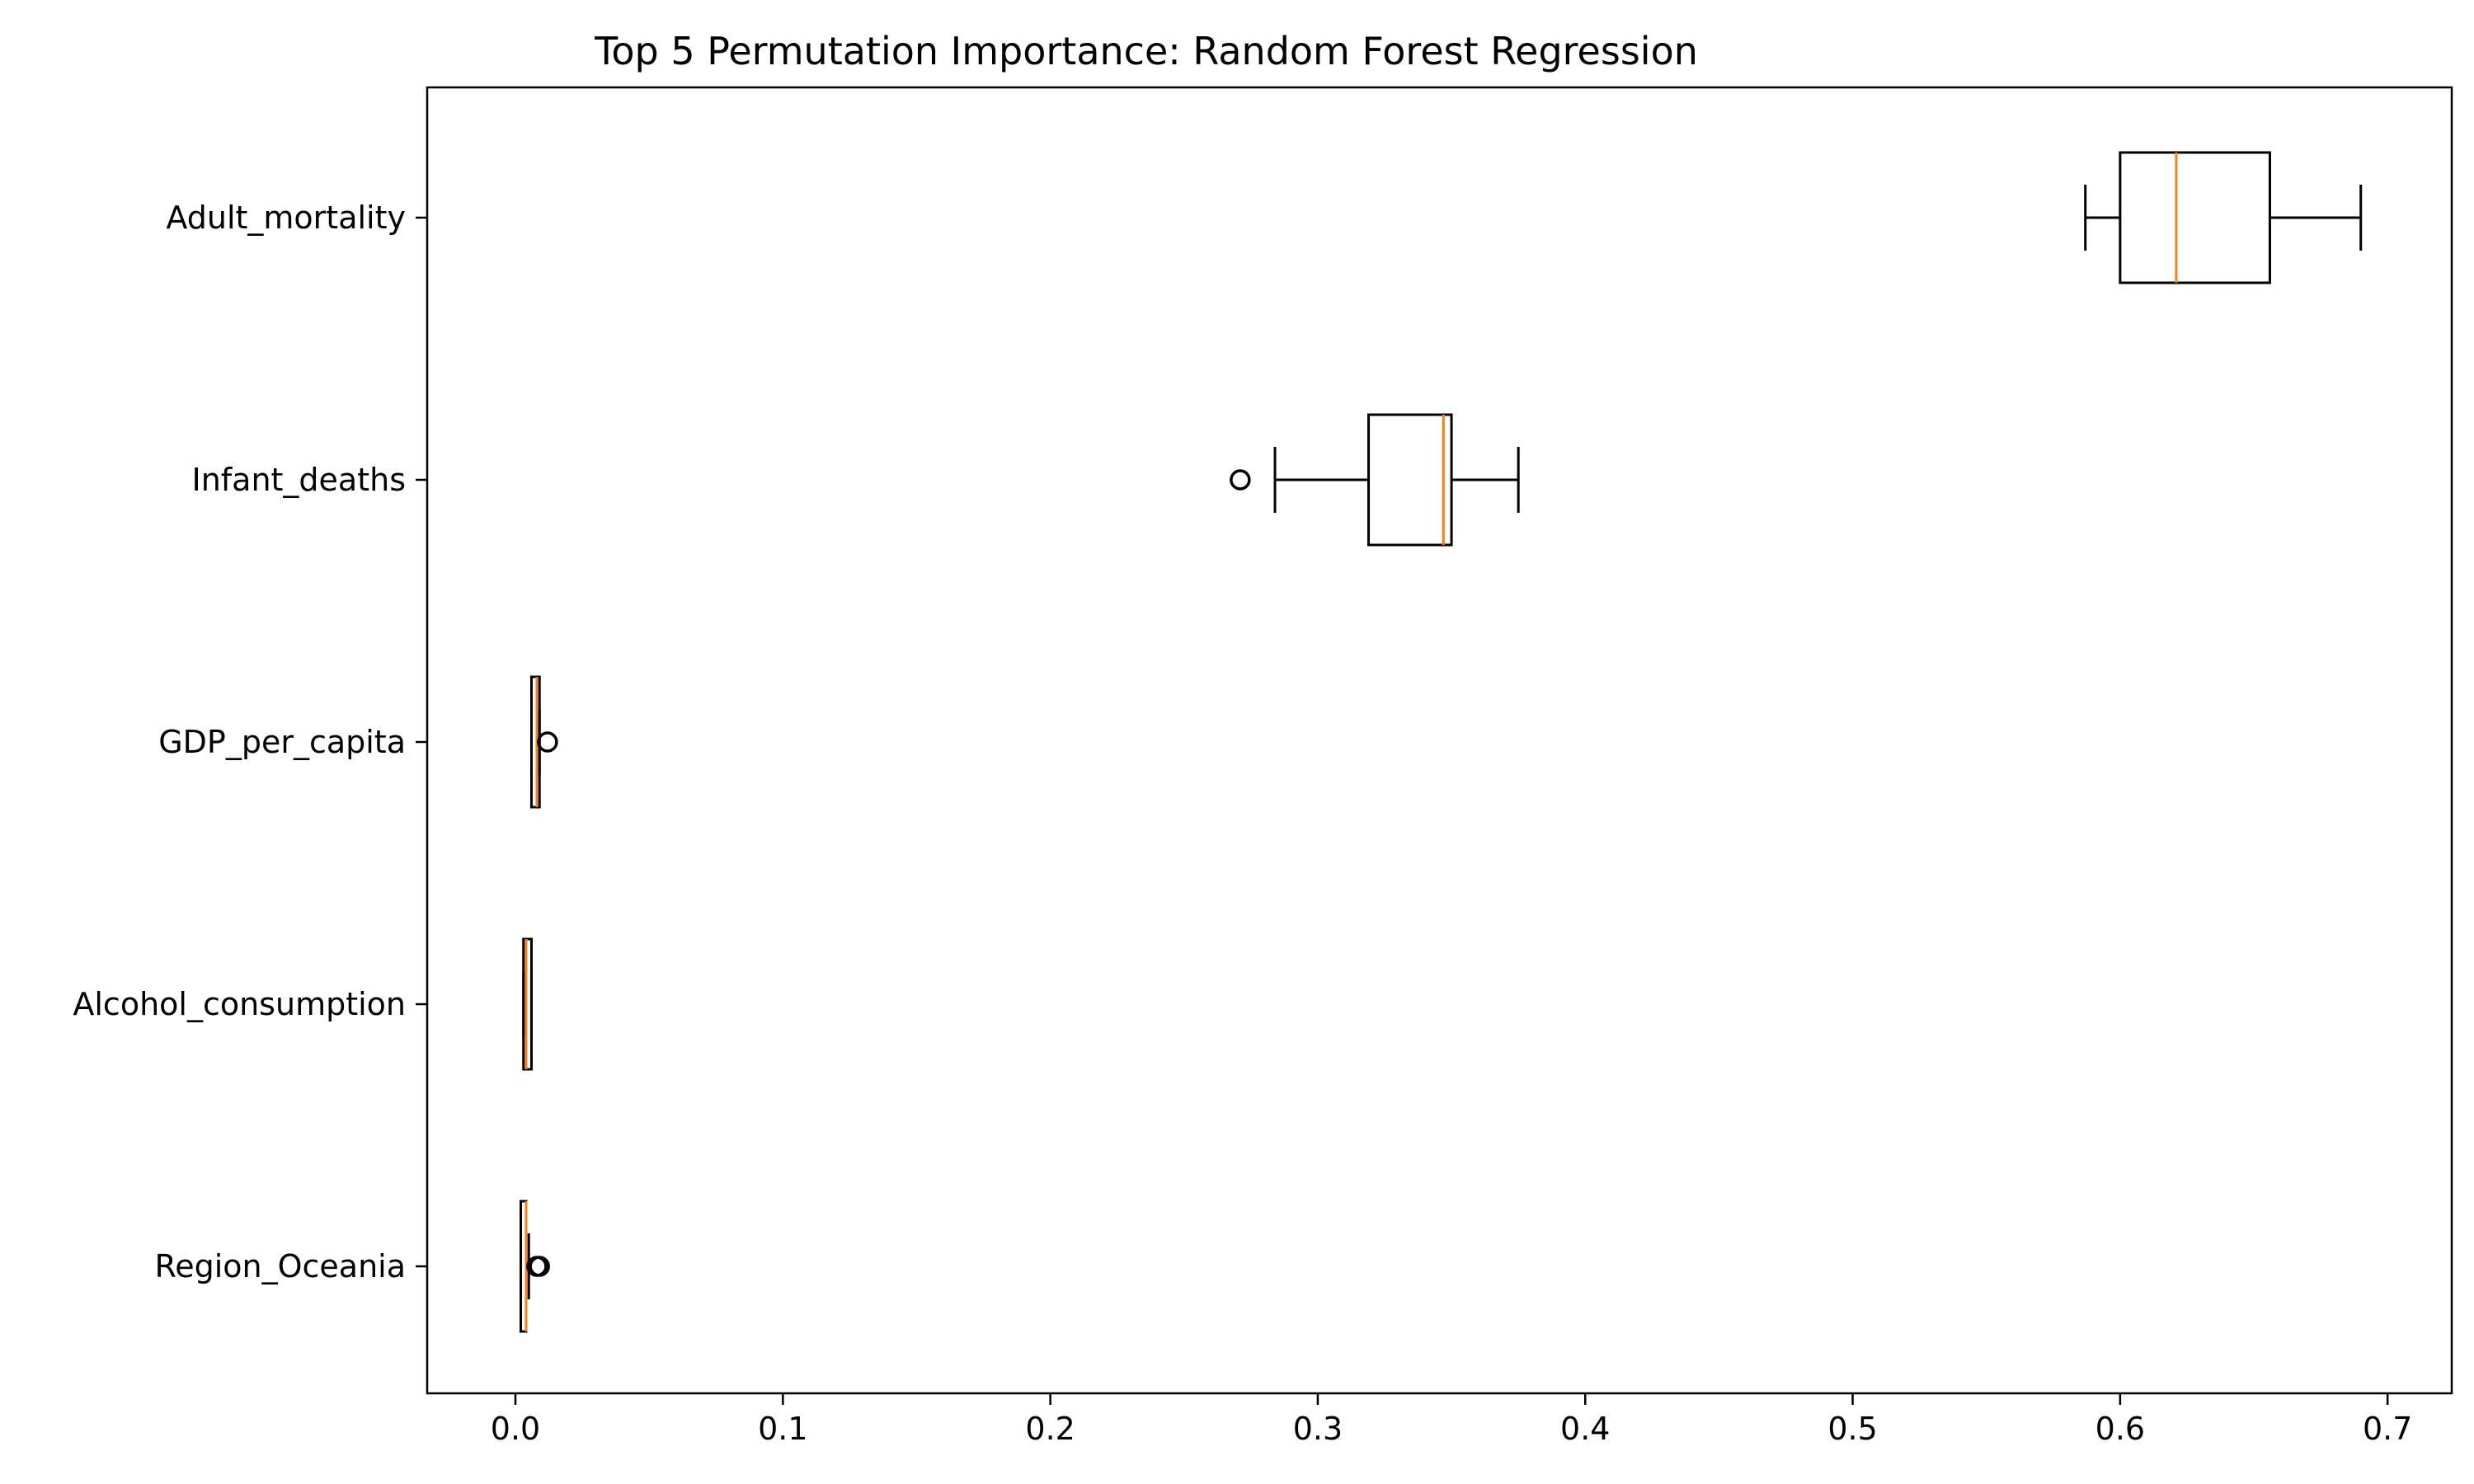  What do you see at coordinates (1050, 1429) in the screenshot?
I see `x-tick-label: 0.2` at bounding box center [1050, 1429].